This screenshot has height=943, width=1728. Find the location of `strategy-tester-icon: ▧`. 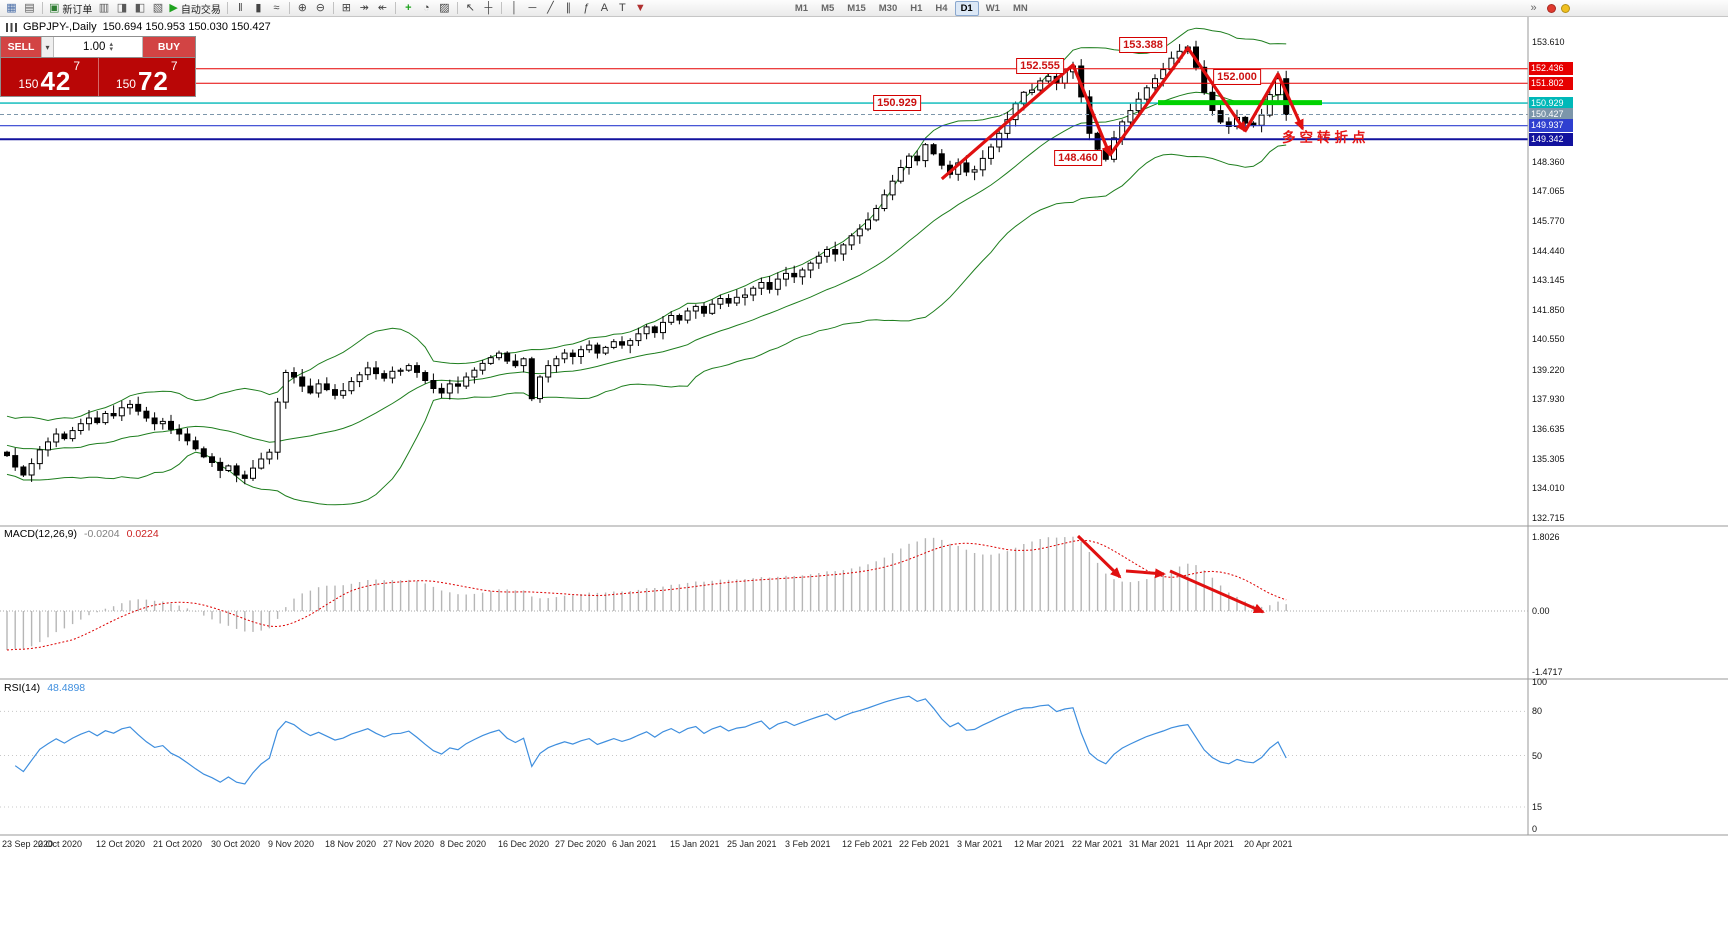

strategy-tester-icon: ▧ is located at coordinates (157, 8).